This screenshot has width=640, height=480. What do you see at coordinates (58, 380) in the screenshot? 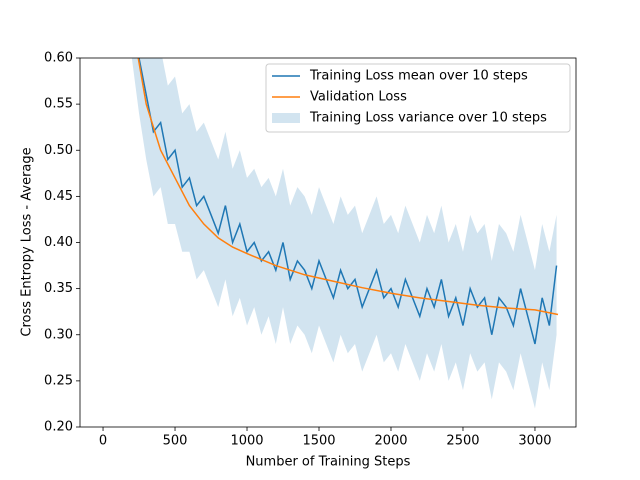
I see `y-tick-label: 0.25` at bounding box center [58, 380].